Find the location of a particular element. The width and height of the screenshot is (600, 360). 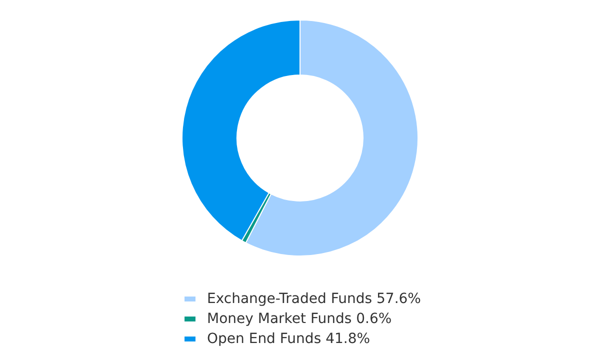

legend-label: Exchange-Traded Funds 57.6% is located at coordinates (314, 299).